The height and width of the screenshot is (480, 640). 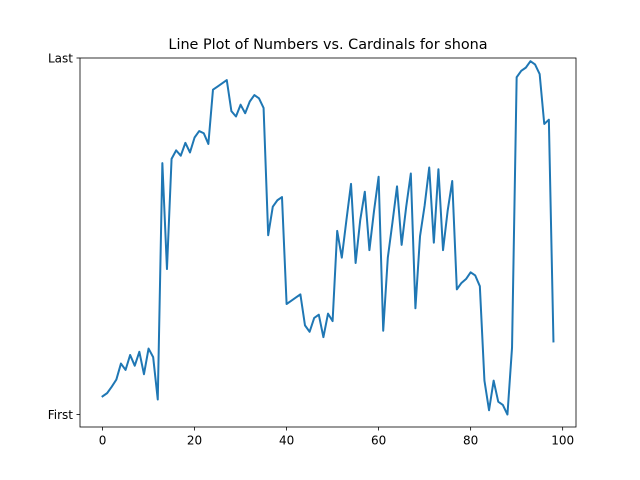 I want to click on x-tick-label: 0, so click(x=103, y=441).